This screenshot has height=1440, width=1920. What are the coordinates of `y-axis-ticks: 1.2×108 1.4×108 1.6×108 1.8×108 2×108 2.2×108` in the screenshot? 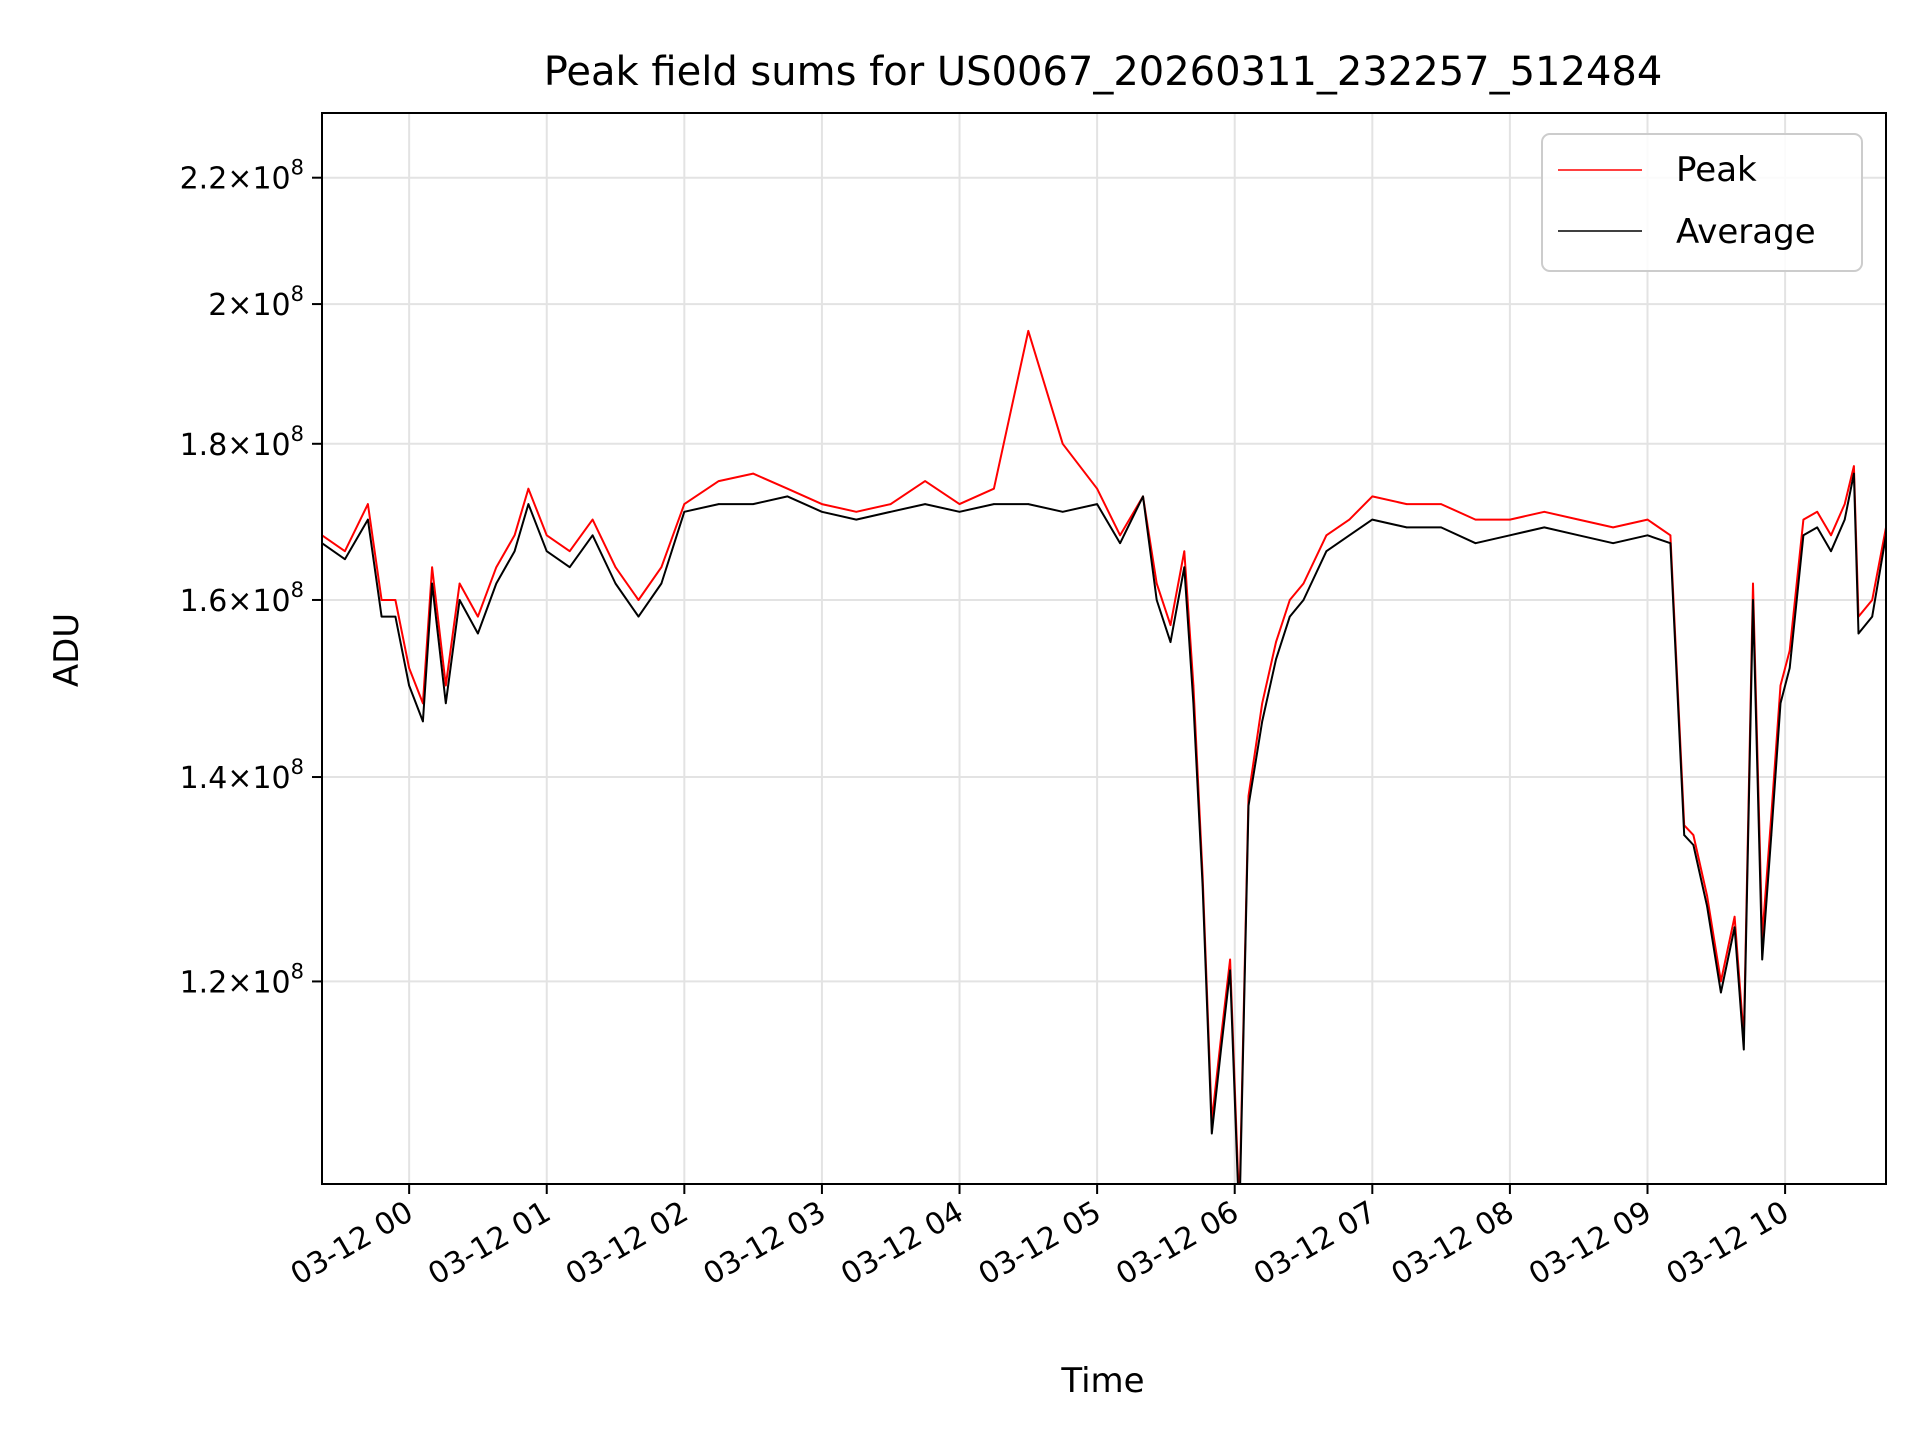 It's located at (251, 578).